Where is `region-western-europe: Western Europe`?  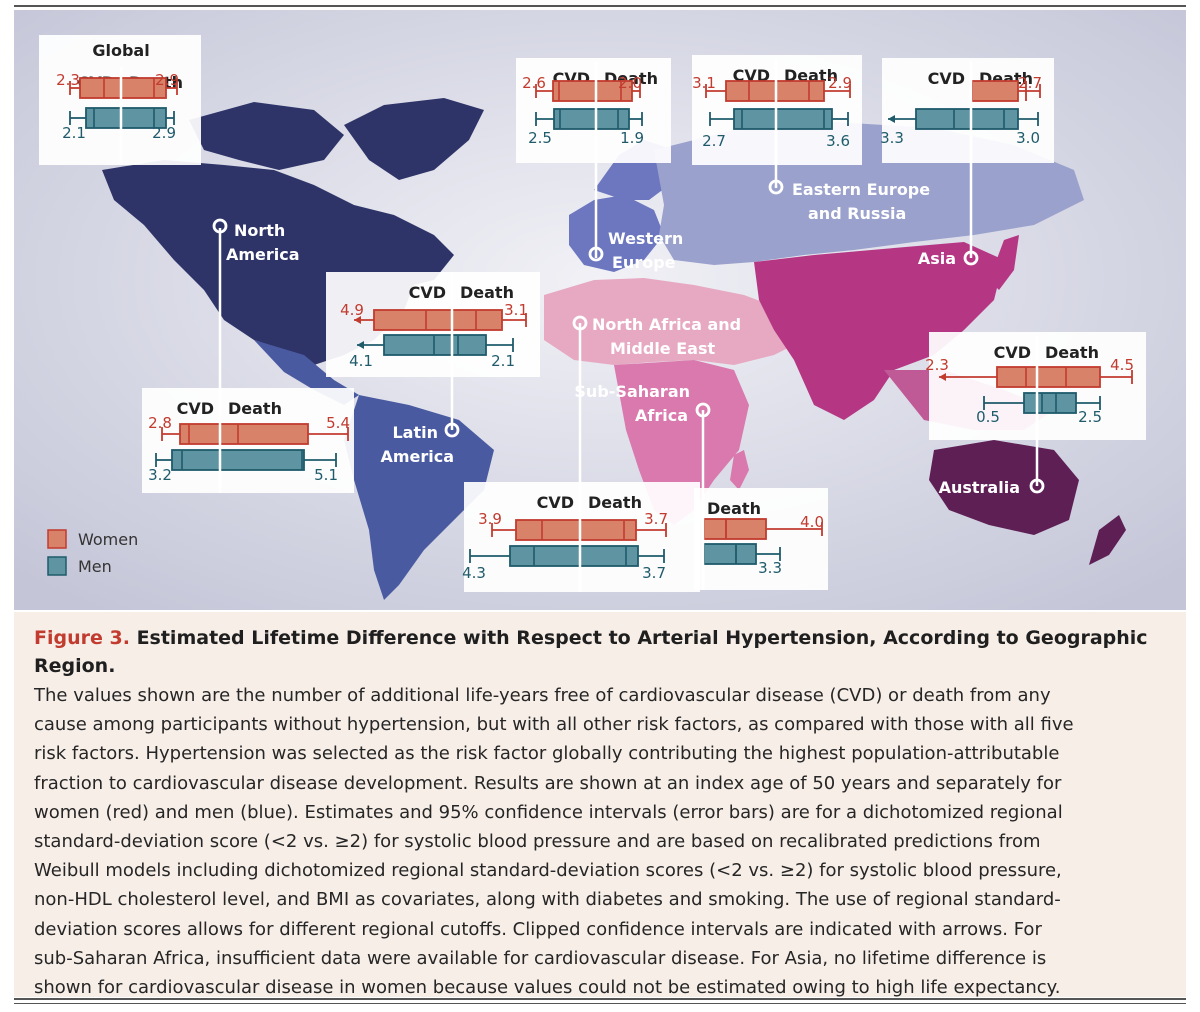 region-western-europe: Western Europe is located at coordinates (635, 250).